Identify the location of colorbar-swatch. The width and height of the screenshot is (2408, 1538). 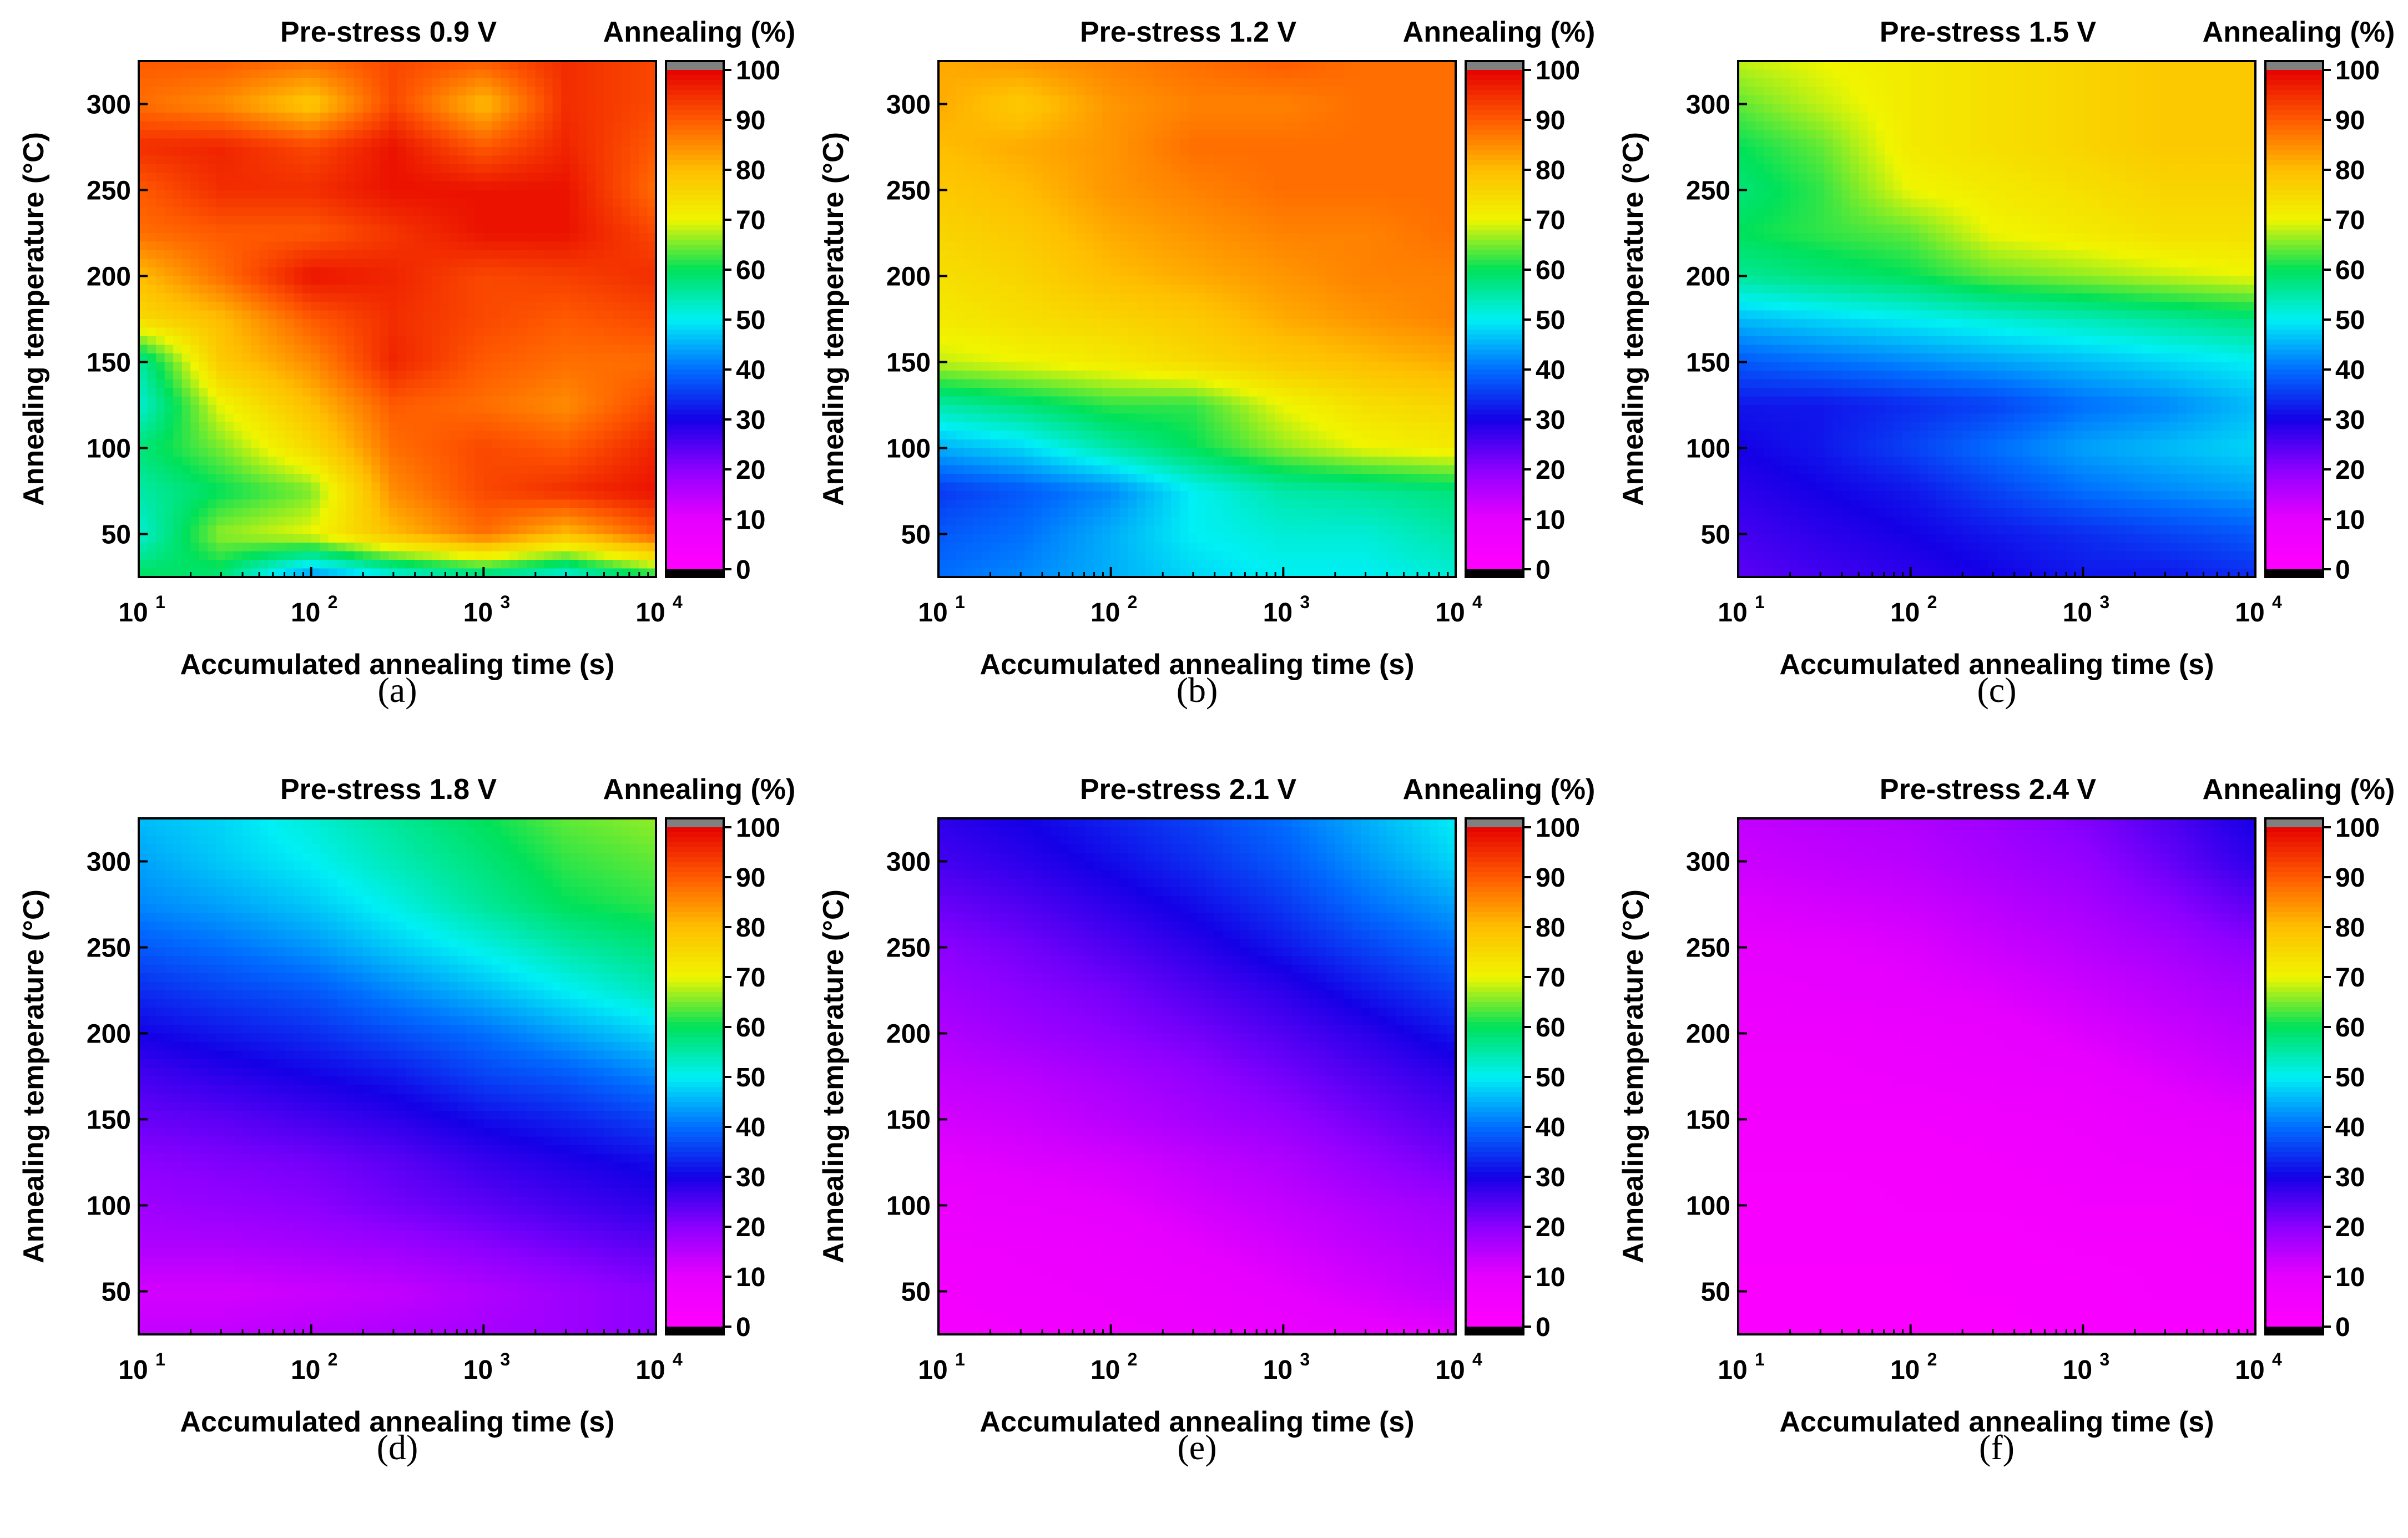
(695, 317).